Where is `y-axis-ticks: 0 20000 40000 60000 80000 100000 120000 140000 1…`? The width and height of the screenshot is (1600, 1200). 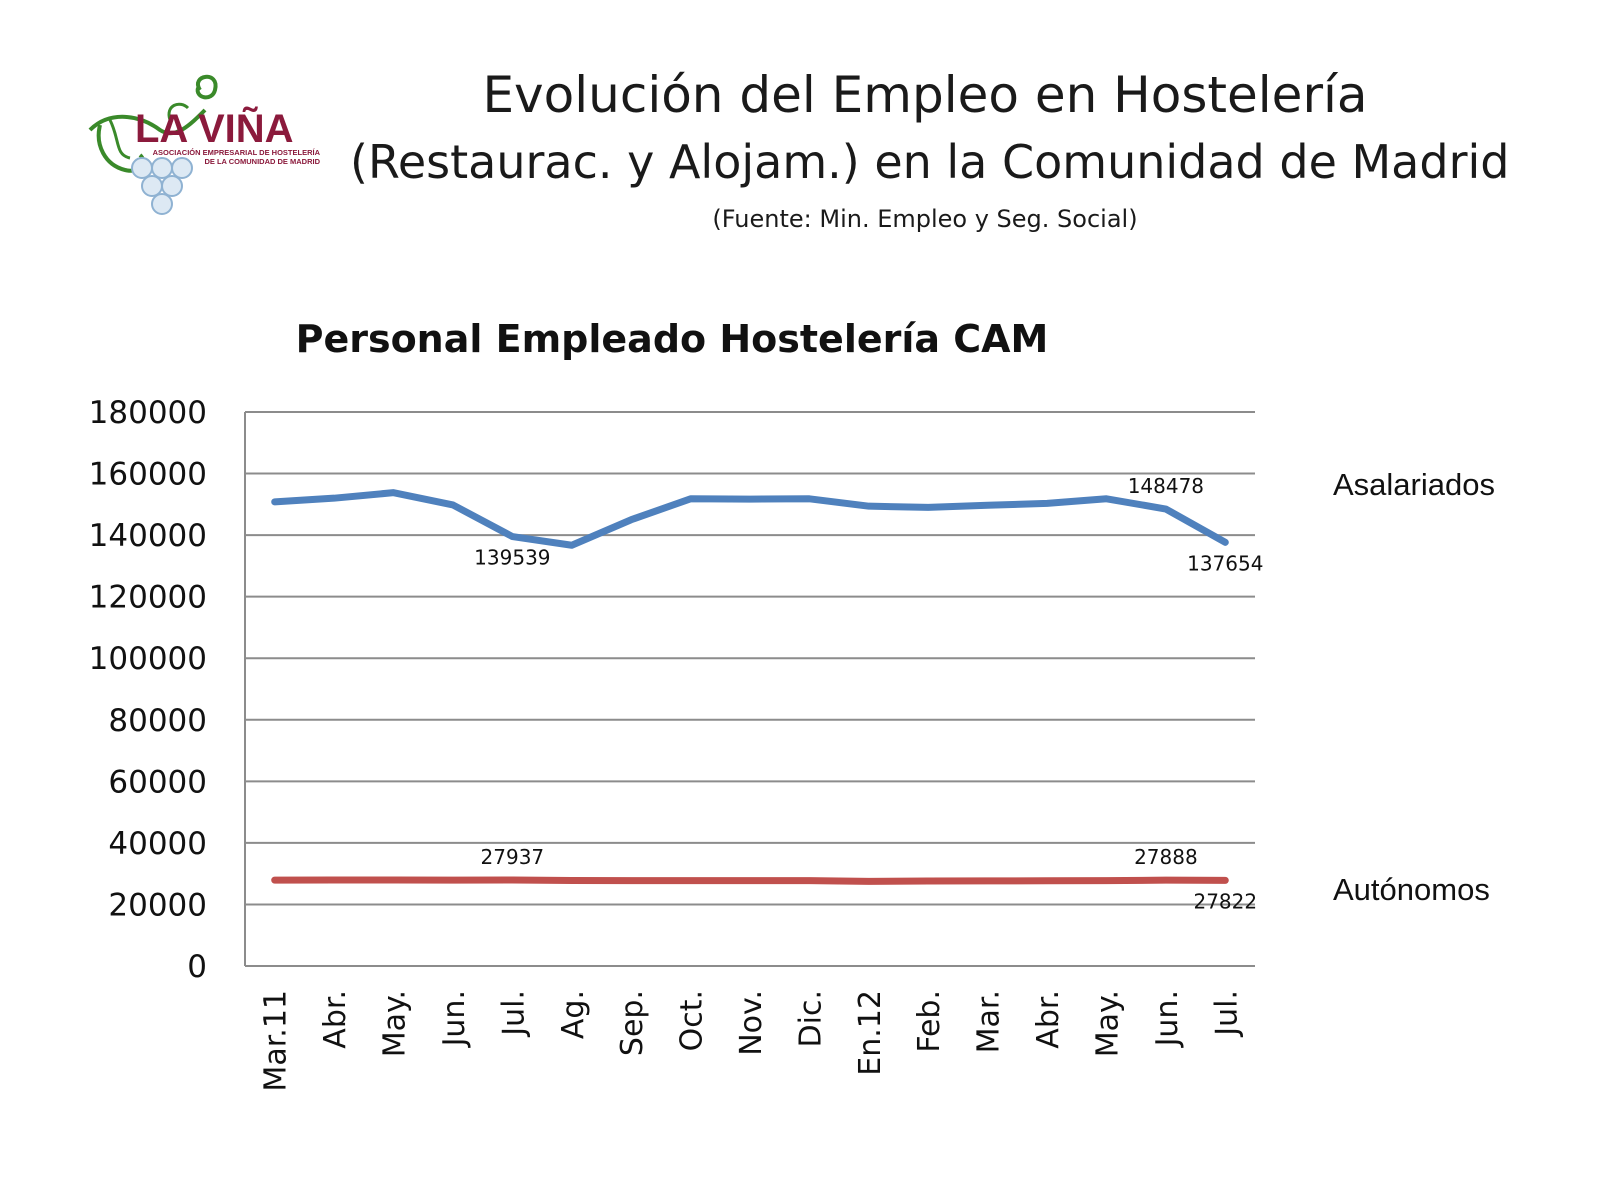
y-axis-ticks: 0 20000 40000 60000 80000 100000 120000 140000 1… is located at coordinates (148, 690).